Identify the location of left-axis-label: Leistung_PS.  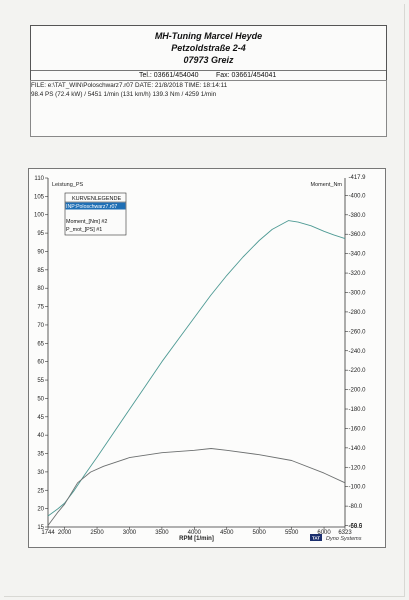
(68, 185).